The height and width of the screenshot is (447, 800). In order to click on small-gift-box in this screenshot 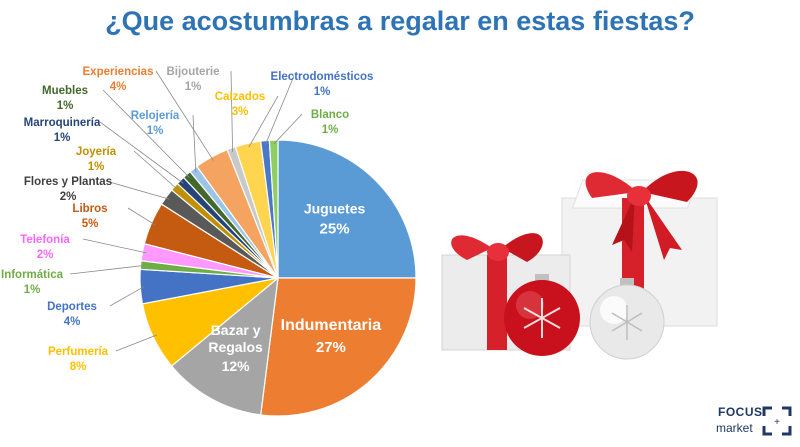, I will do `click(506, 292)`.